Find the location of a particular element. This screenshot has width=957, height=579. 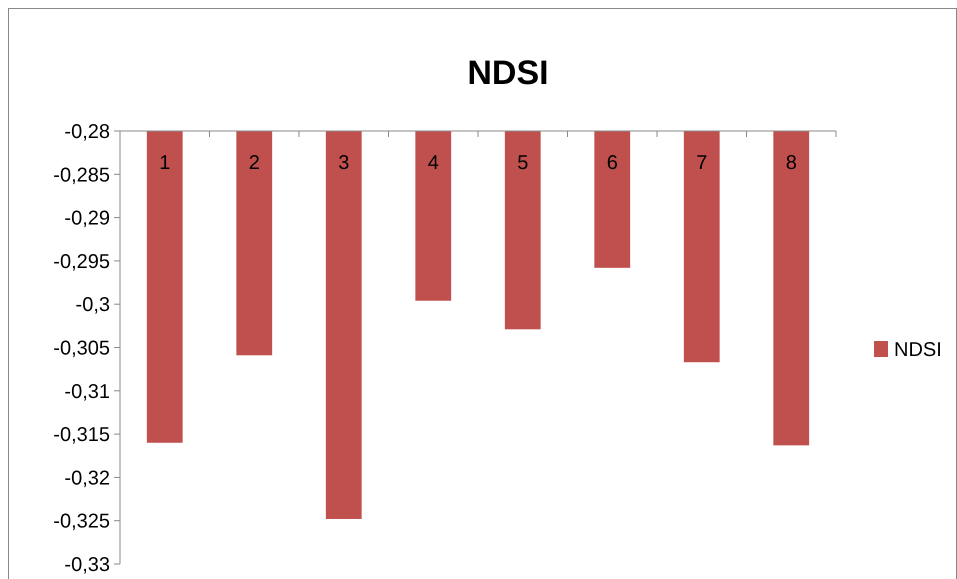

x-tick-label: 3 is located at coordinates (344, 163).